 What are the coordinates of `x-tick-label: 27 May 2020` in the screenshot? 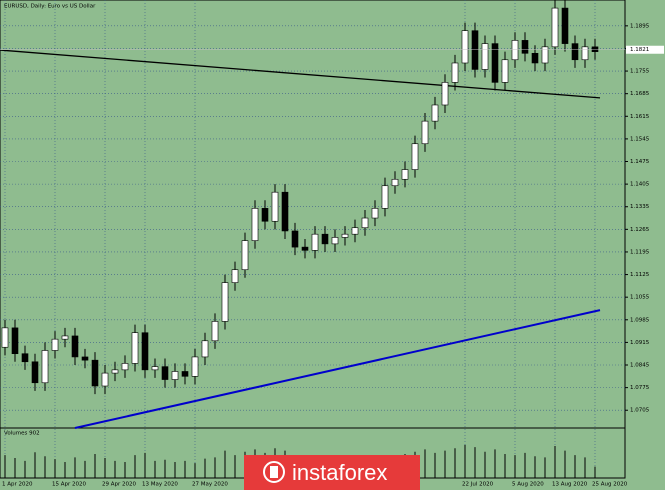 It's located at (210, 485).